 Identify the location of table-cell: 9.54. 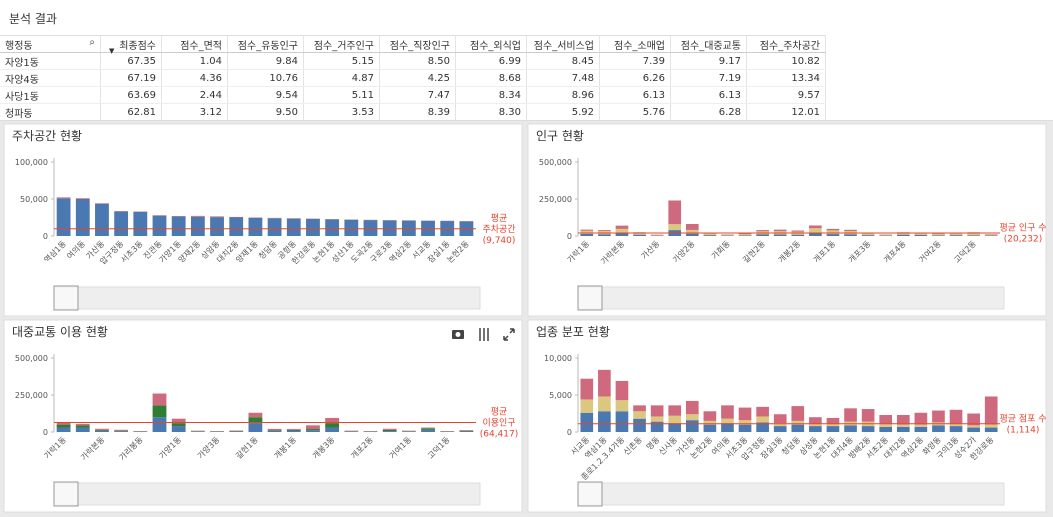
(265, 95).